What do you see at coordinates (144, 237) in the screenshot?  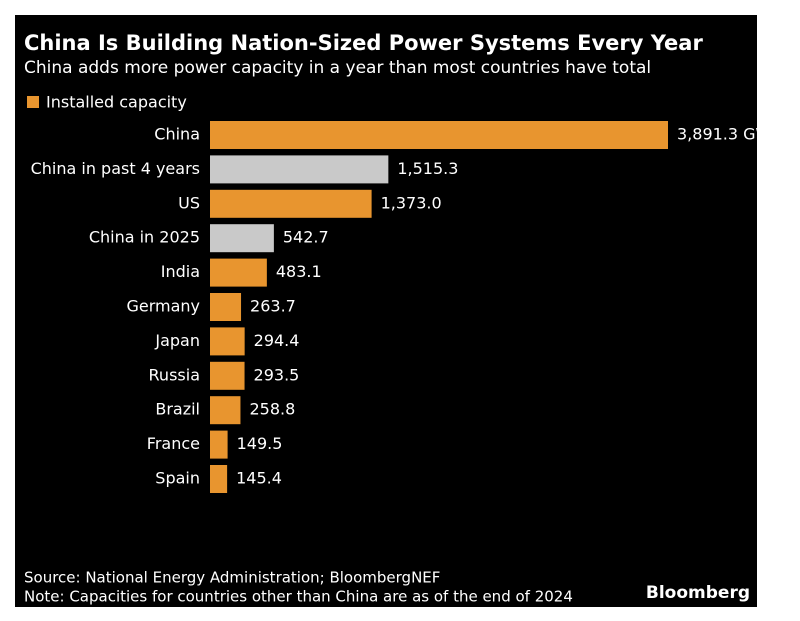 I see `y-tick-label: China in 2025` at bounding box center [144, 237].